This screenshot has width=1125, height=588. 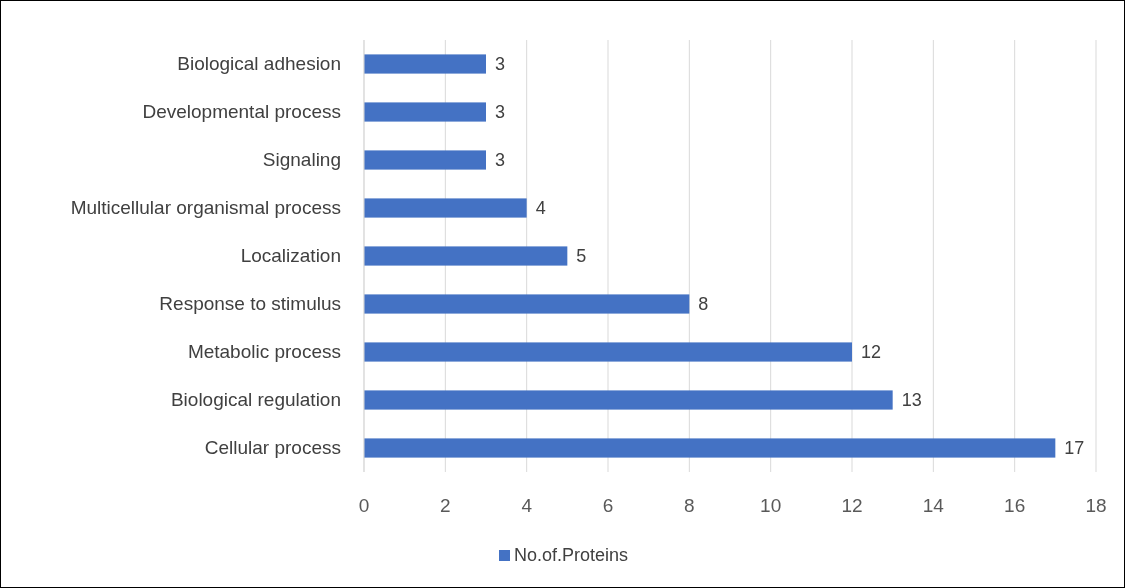 I want to click on y-tick-label: Localization, so click(x=290, y=255).